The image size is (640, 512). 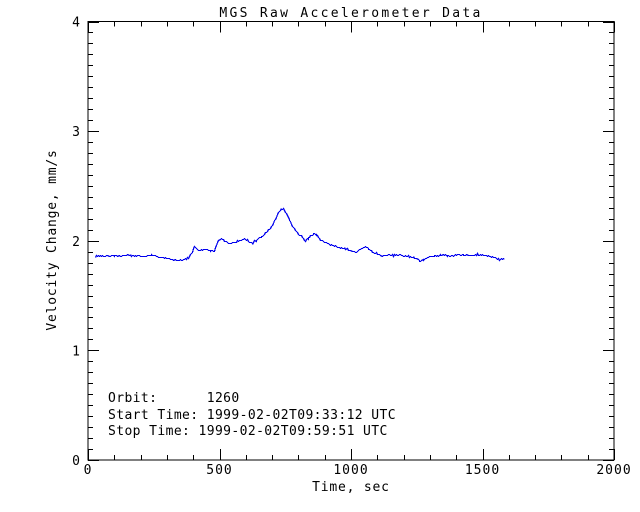 What do you see at coordinates (248, 431) in the screenshot?
I see `annotation-stop-time: Stop Time: 1999-02-02T09:59:51 UTC` at bounding box center [248, 431].